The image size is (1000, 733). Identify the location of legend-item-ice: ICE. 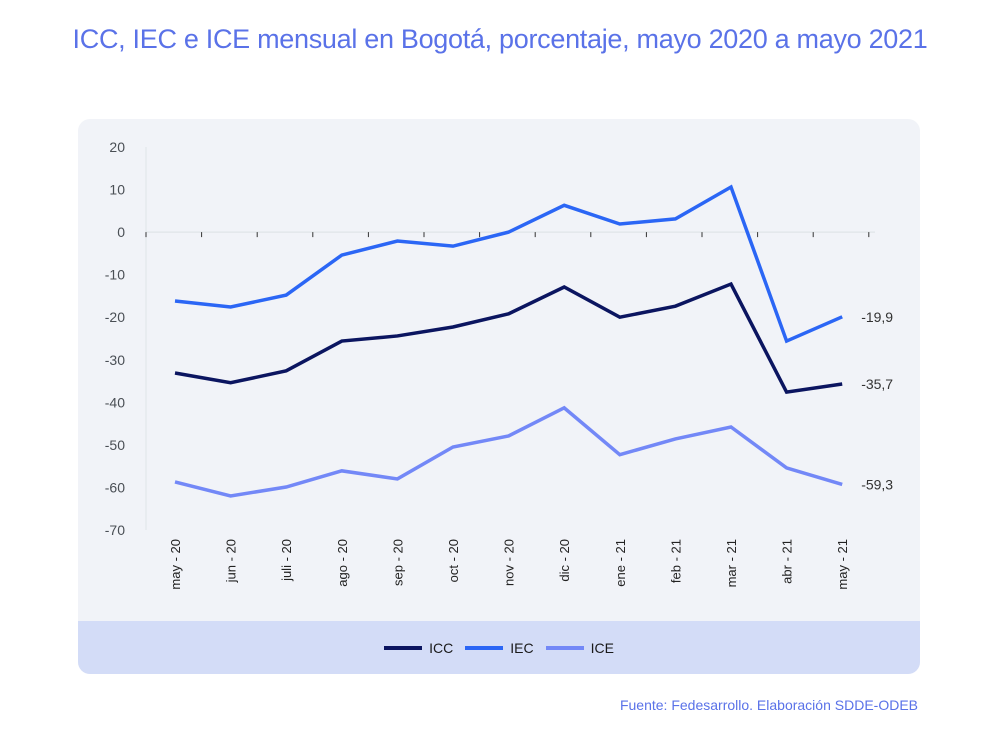
(579, 647).